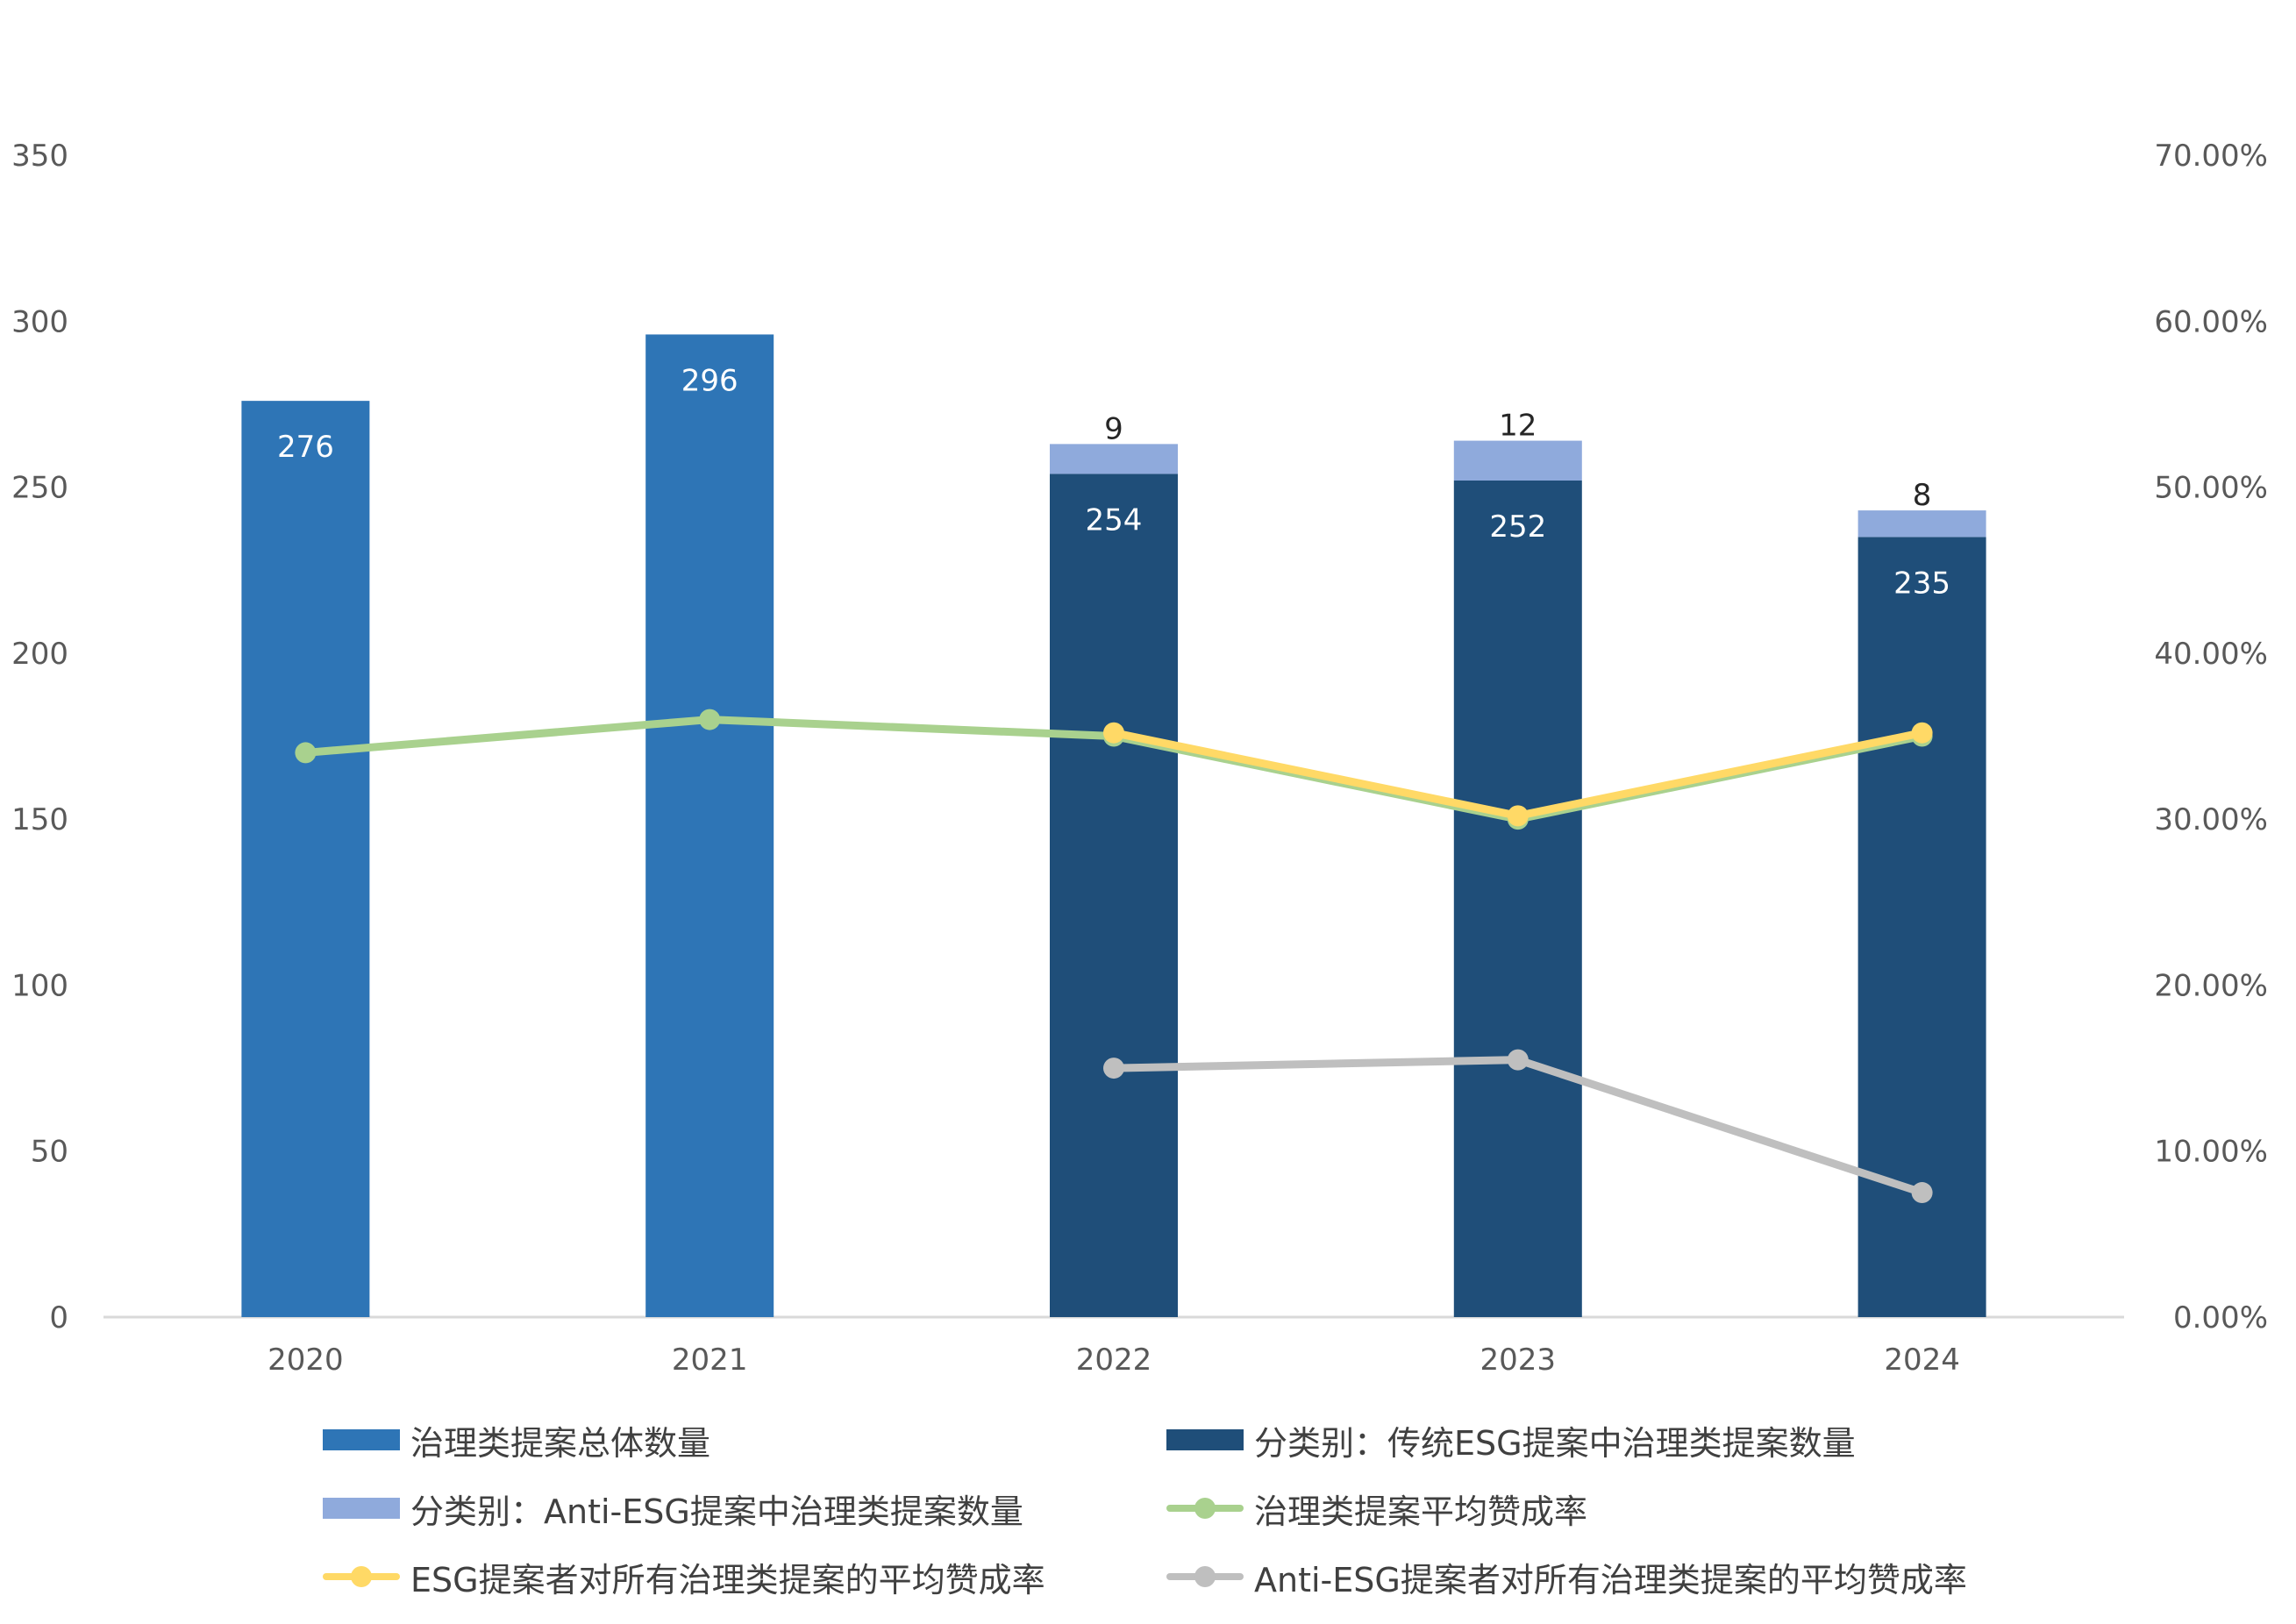  I want to click on left-y-tick-label: 250, so click(39, 489).